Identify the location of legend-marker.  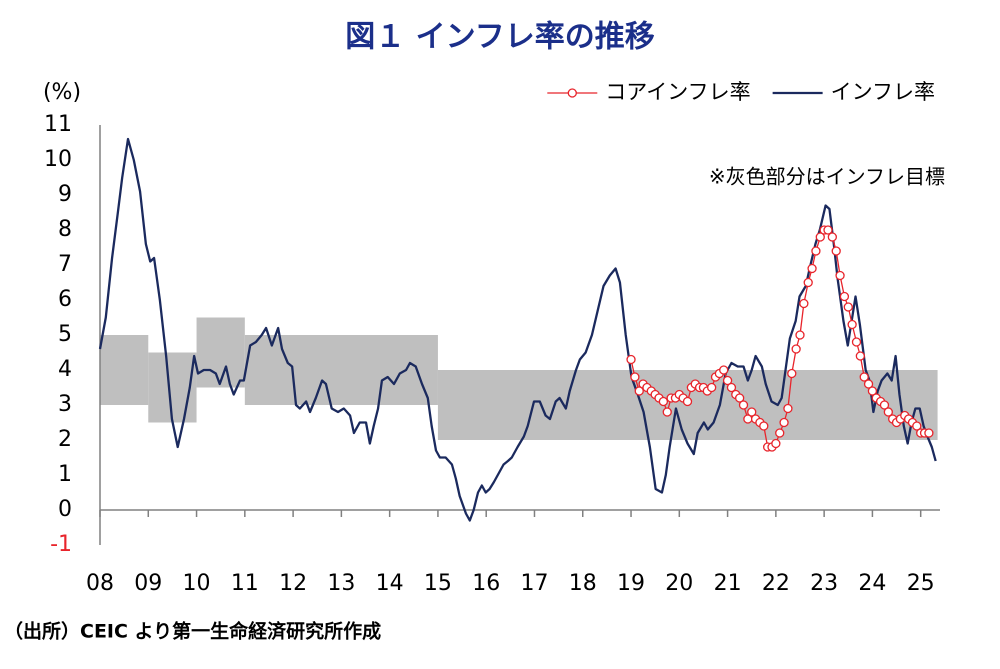
(572, 93).